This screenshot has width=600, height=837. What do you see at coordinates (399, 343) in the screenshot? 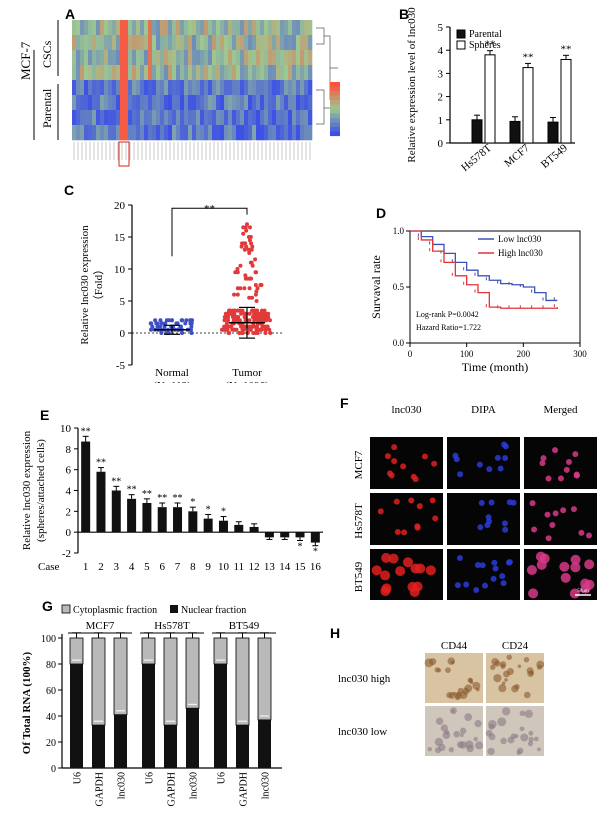
I see `y-tick-label: 0.0` at bounding box center [399, 343].